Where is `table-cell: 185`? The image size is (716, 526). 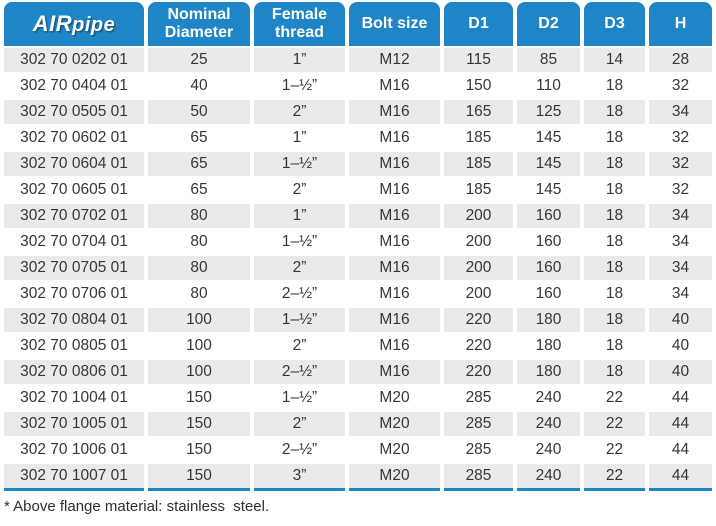
table-cell: 185 is located at coordinates (478, 137).